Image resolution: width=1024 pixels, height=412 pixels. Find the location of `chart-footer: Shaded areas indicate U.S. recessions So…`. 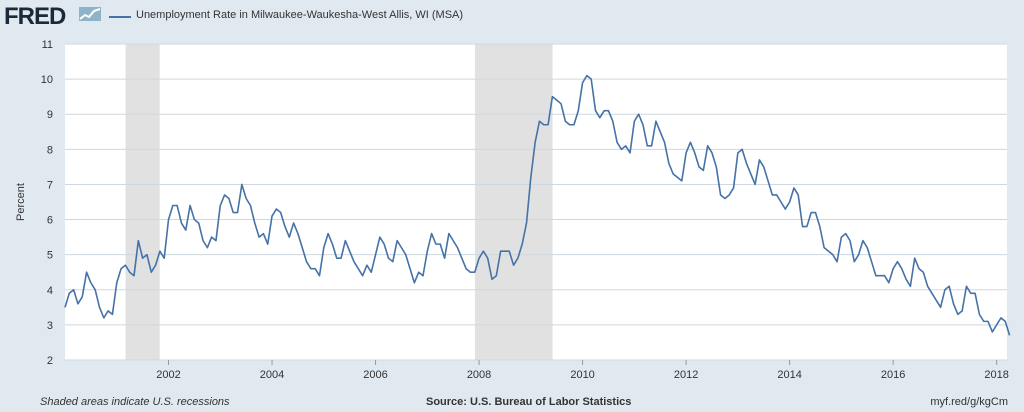

chart-footer: Shaded areas indicate U.S. recessions So… is located at coordinates (512, 402).